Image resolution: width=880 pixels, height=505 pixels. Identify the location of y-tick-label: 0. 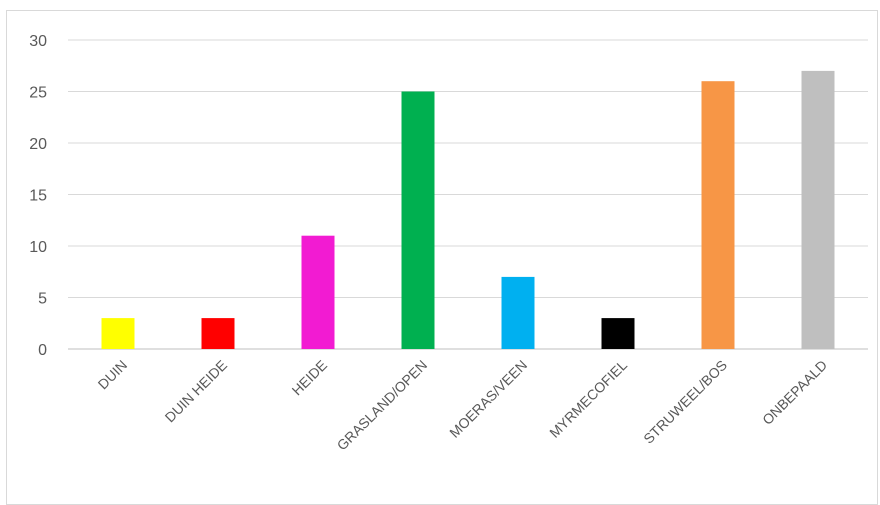
(42, 350).